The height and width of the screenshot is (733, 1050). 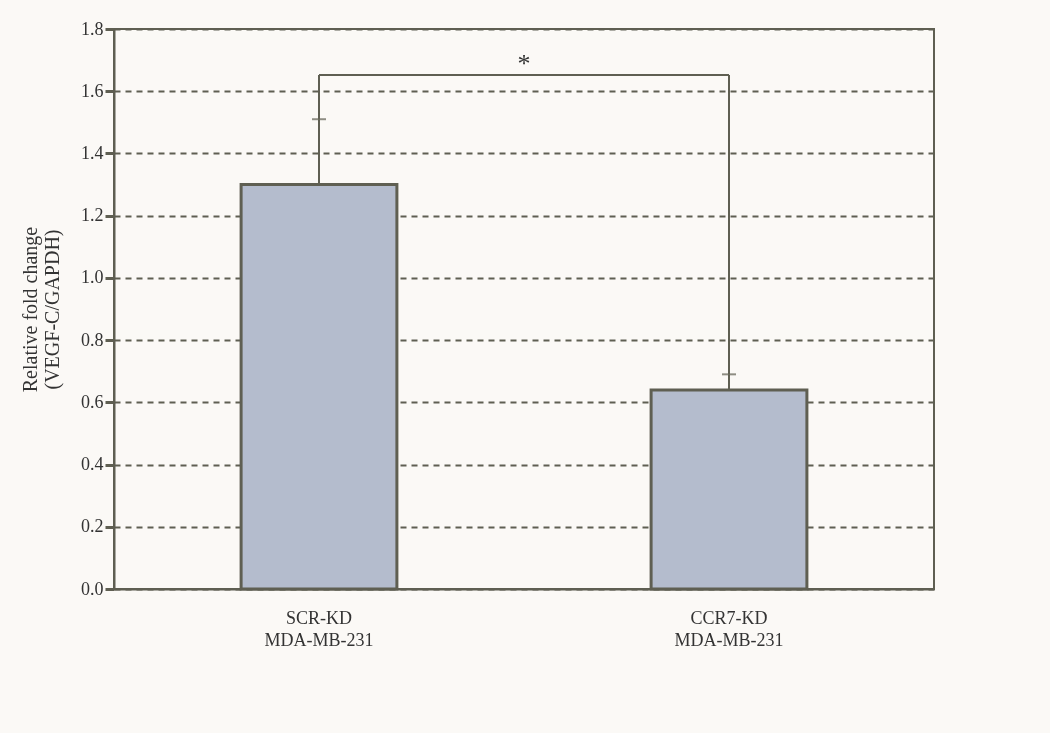 I want to click on y-tick-label: 1.0, so click(x=92, y=277).